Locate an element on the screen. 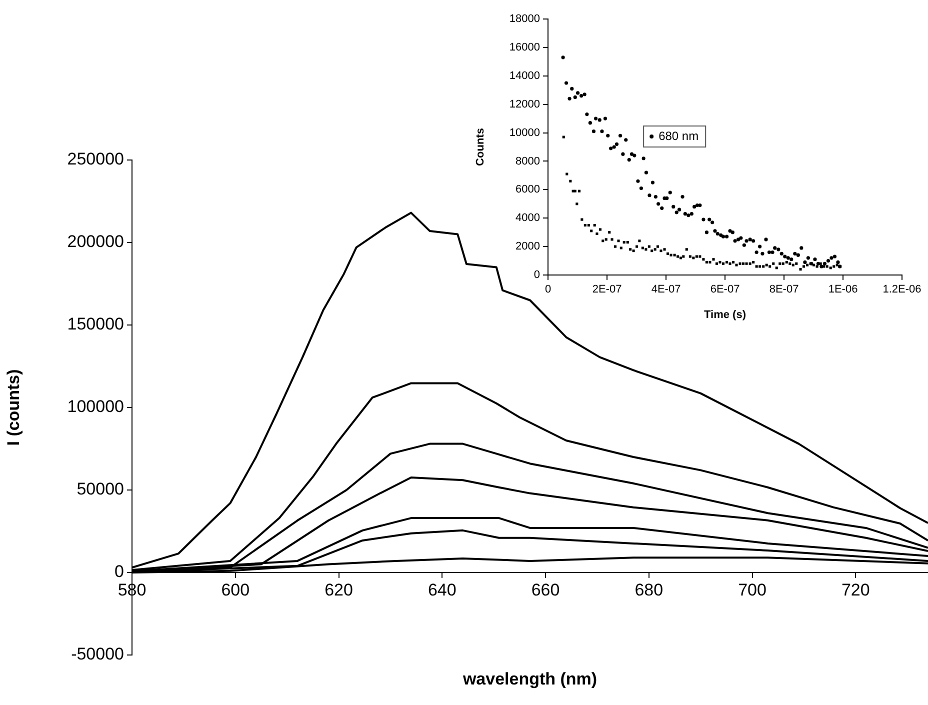  x-tick-label: 4E-07 is located at coordinates (666, 290).